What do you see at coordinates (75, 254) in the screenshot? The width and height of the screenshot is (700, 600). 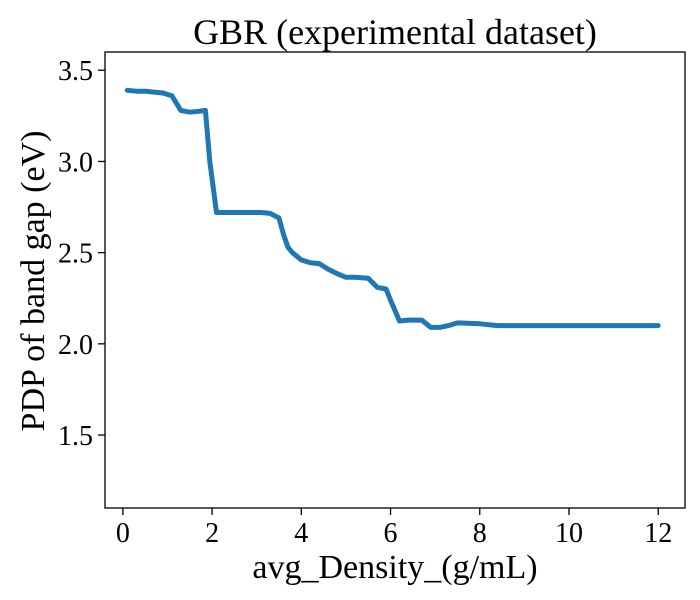 I see `y-tick-label: 2.5` at bounding box center [75, 254].